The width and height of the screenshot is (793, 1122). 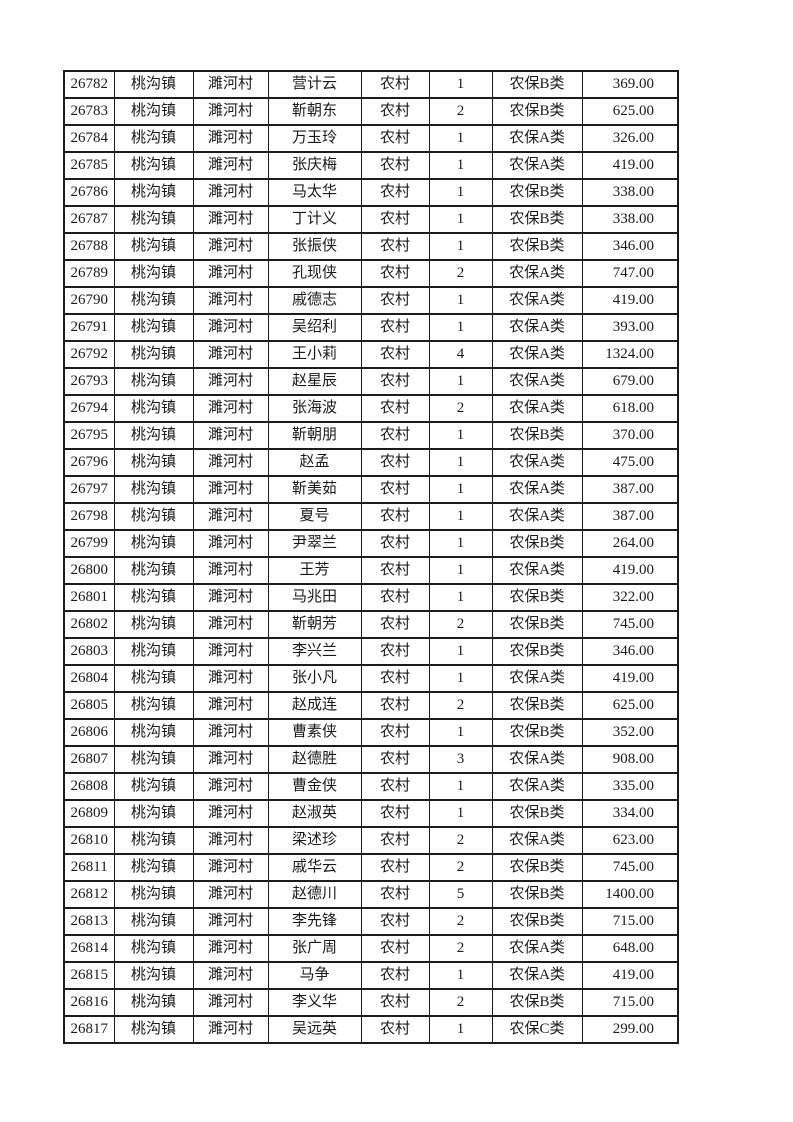 I want to click on table-row: 26816 桃沟镇 濉河村 李义华 农村 2 农保B类 715.00, so click(x=371, y=1002).